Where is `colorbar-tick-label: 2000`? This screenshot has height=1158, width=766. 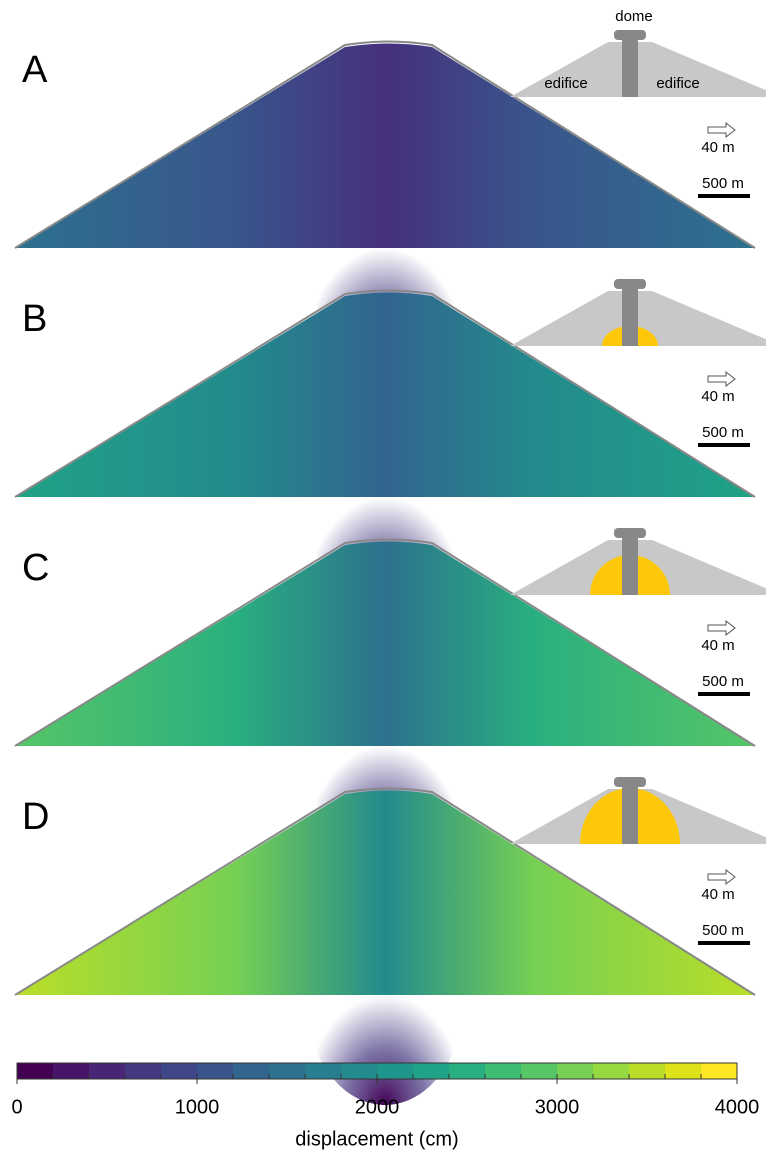 colorbar-tick-label: 2000 is located at coordinates (377, 1107).